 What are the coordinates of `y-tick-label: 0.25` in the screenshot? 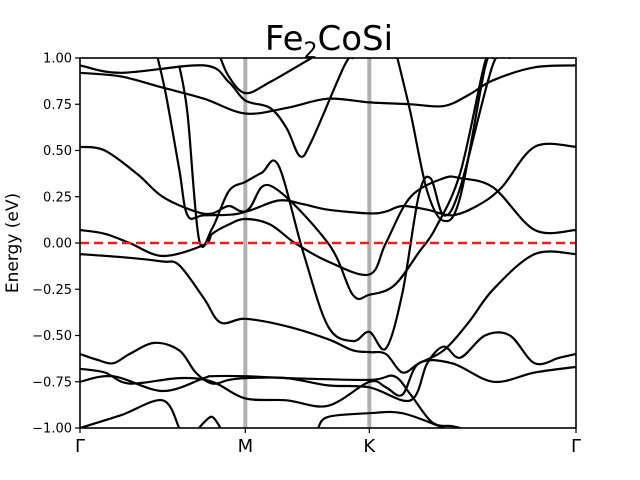 It's located at (57, 197).